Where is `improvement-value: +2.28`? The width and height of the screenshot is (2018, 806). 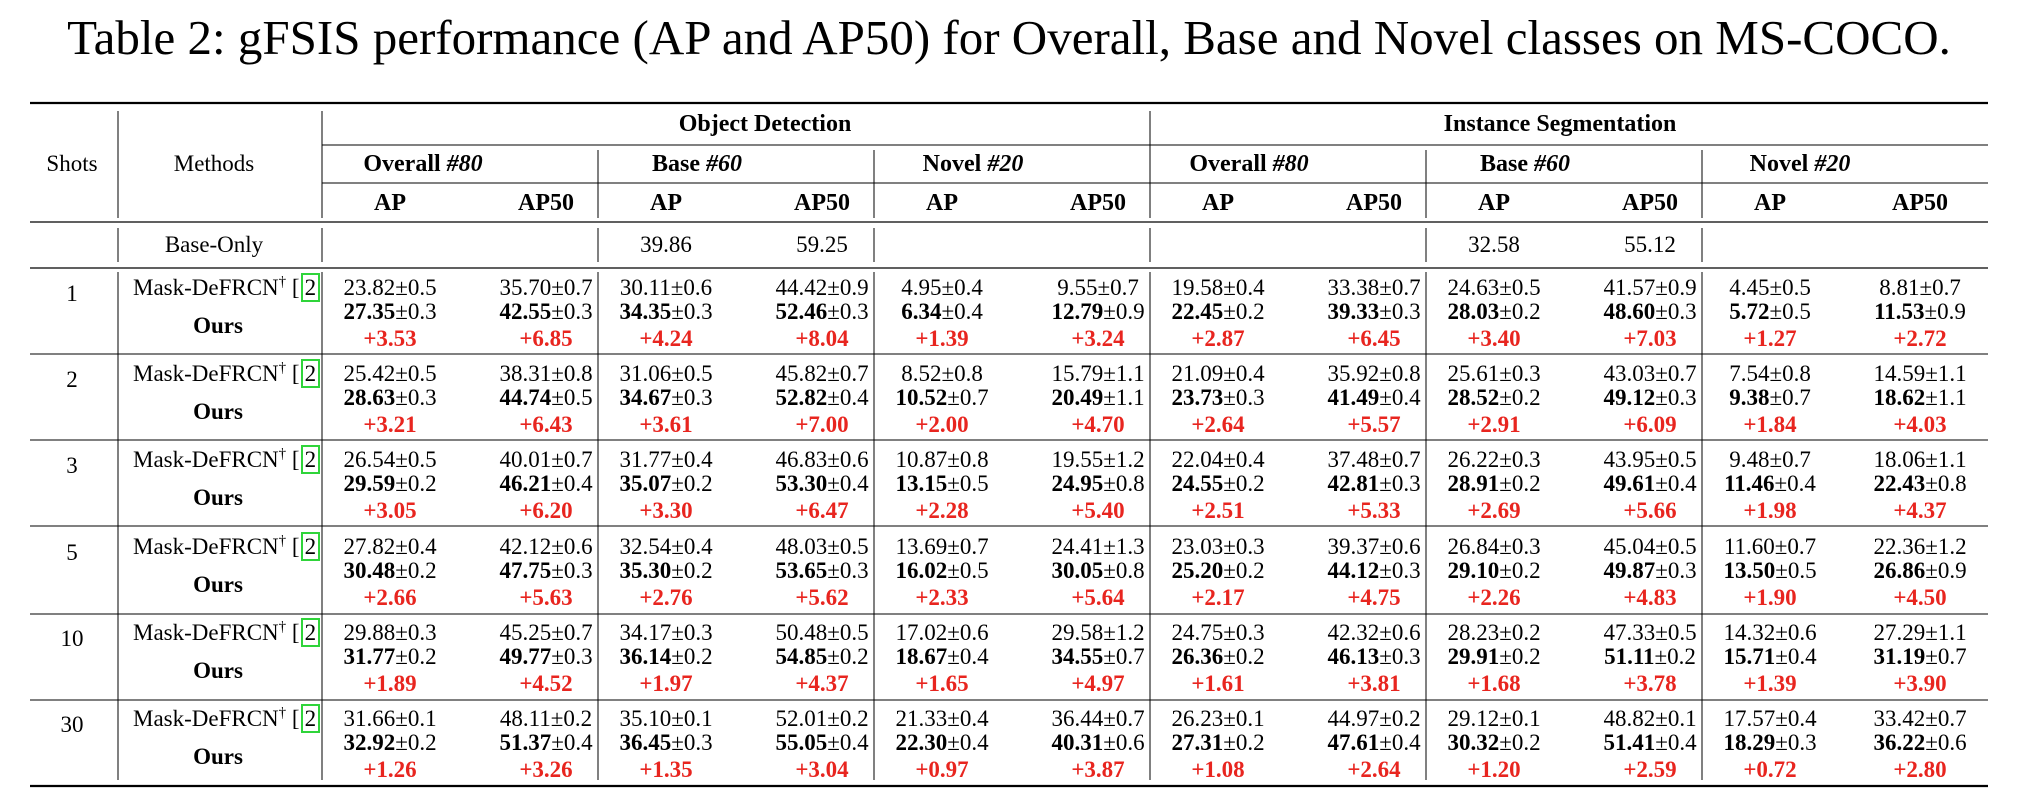
improvement-value: +2.28 is located at coordinates (942, 510).